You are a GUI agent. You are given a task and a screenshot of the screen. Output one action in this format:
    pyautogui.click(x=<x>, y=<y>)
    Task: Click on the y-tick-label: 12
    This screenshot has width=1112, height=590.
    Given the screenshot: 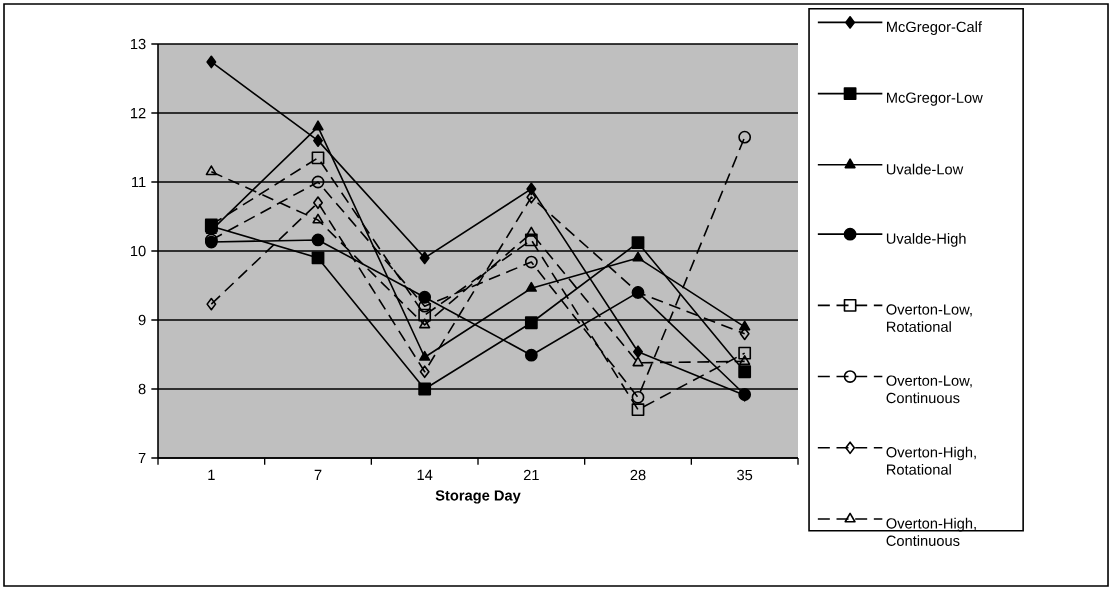 What is the action you would take?
    pyautogui.click(x=138, y=113)
    